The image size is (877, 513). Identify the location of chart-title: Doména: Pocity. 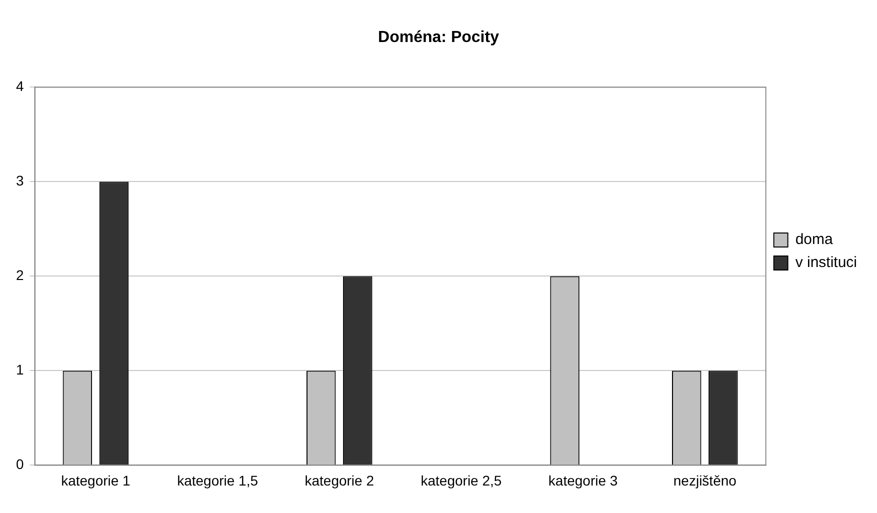
(439, 37).